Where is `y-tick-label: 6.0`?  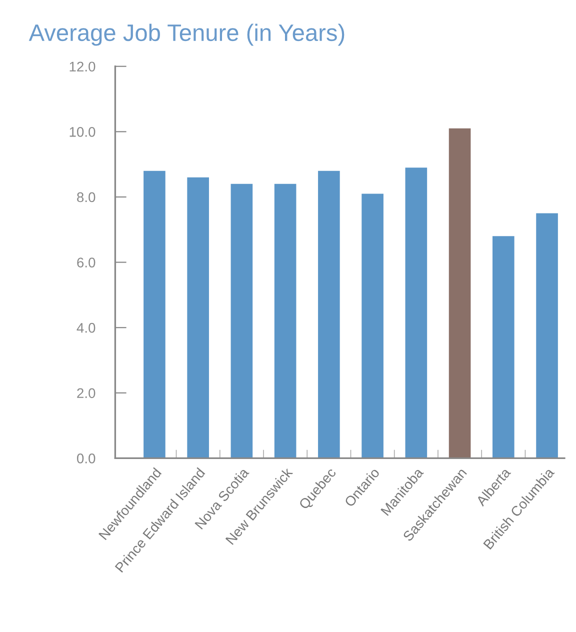 y-tick-label: 6.0 is located at coordinates (86, 263).